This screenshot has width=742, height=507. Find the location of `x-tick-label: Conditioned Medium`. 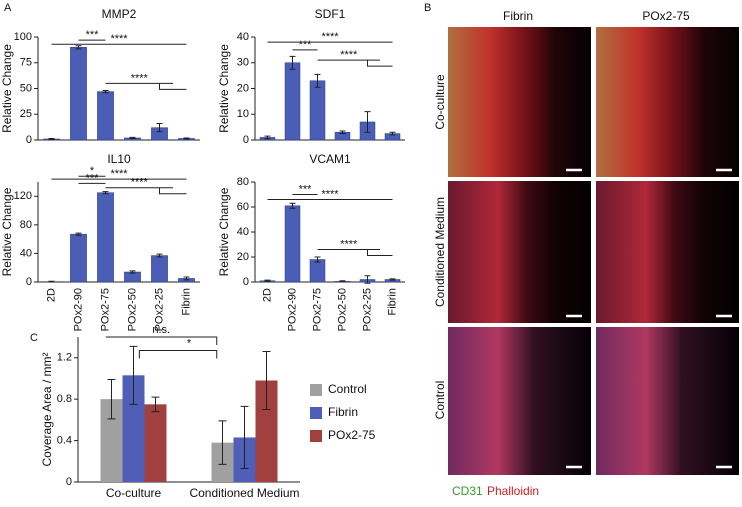

x-tick-label: Conditioned Medium is located at coordinates (244, 493).